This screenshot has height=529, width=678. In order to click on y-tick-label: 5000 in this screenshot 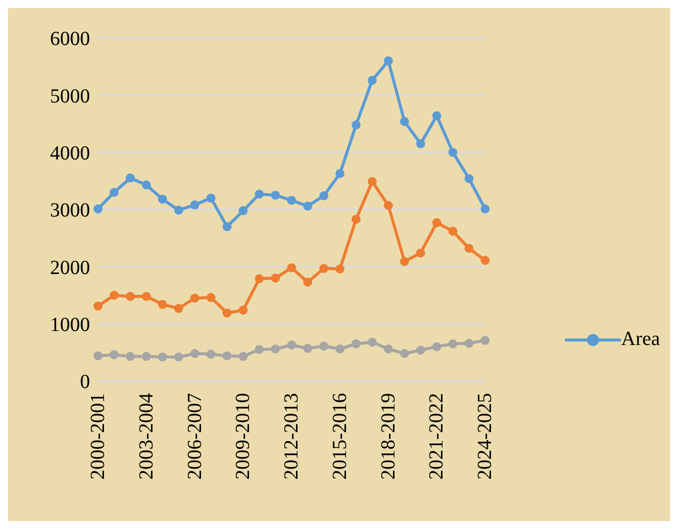, I will do `click(70, 96)`.